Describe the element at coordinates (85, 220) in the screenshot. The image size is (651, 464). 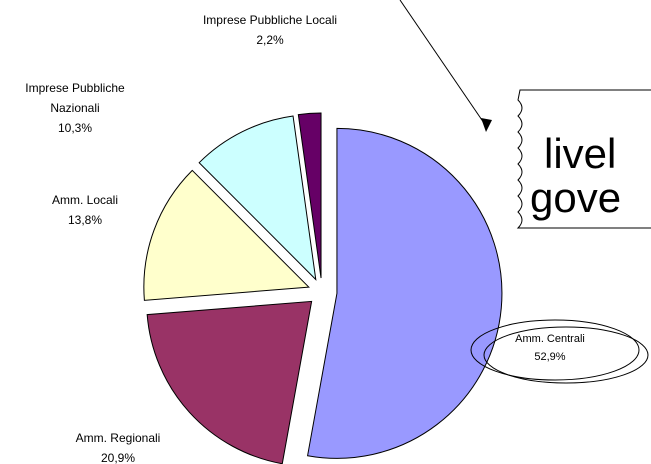
I see `slice-value: 13,8%` at that location.